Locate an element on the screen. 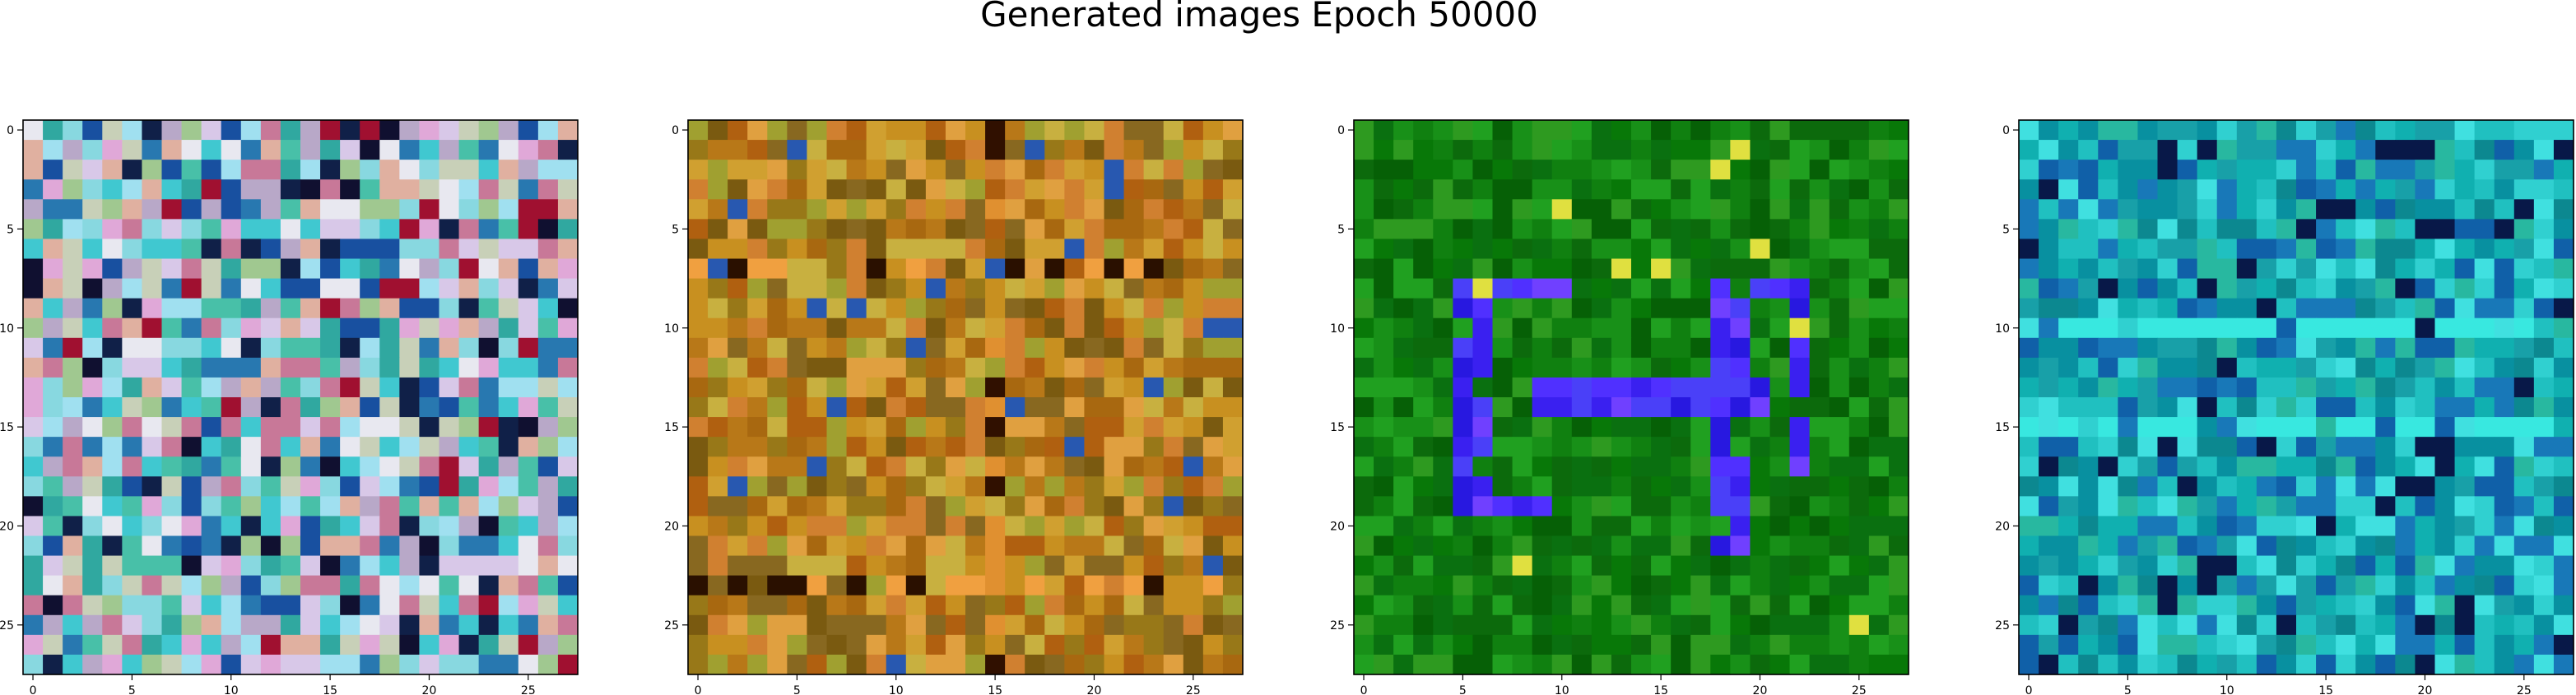 Image resolution: width=2576 pixels, height=695 pixels. x-tick-label: 15 is located at coordinates (995, 689).